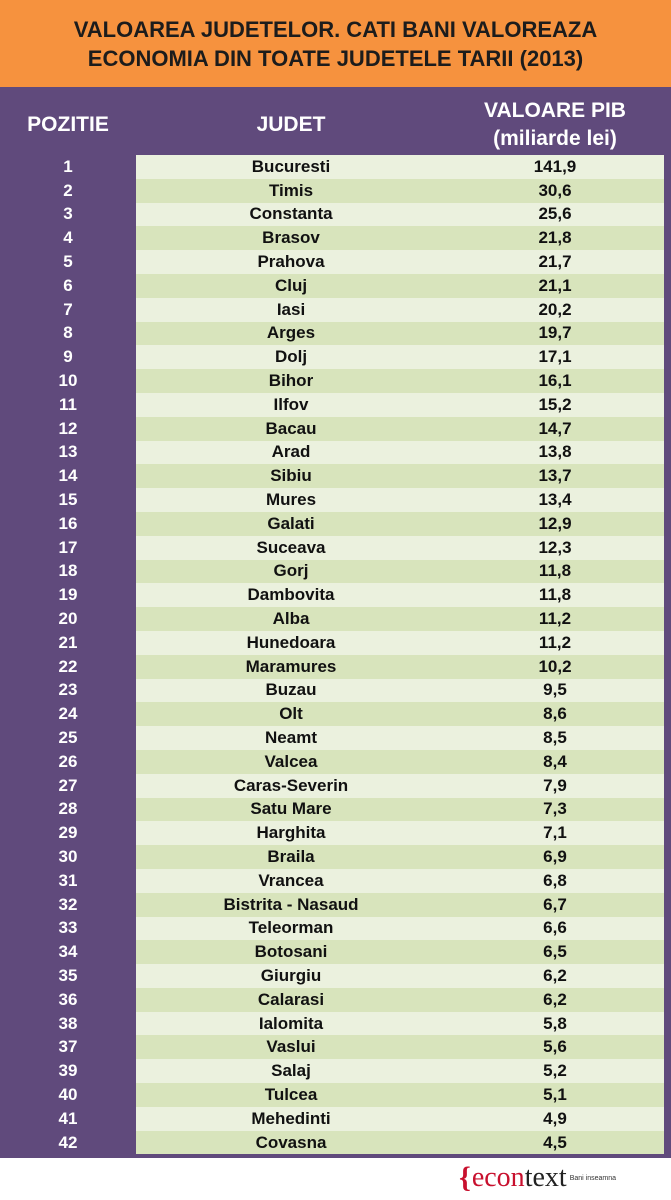 Image resolution: width=671 pixels, height=1200 pixels. I want to click on row-county: Arad, so click(291, 452).